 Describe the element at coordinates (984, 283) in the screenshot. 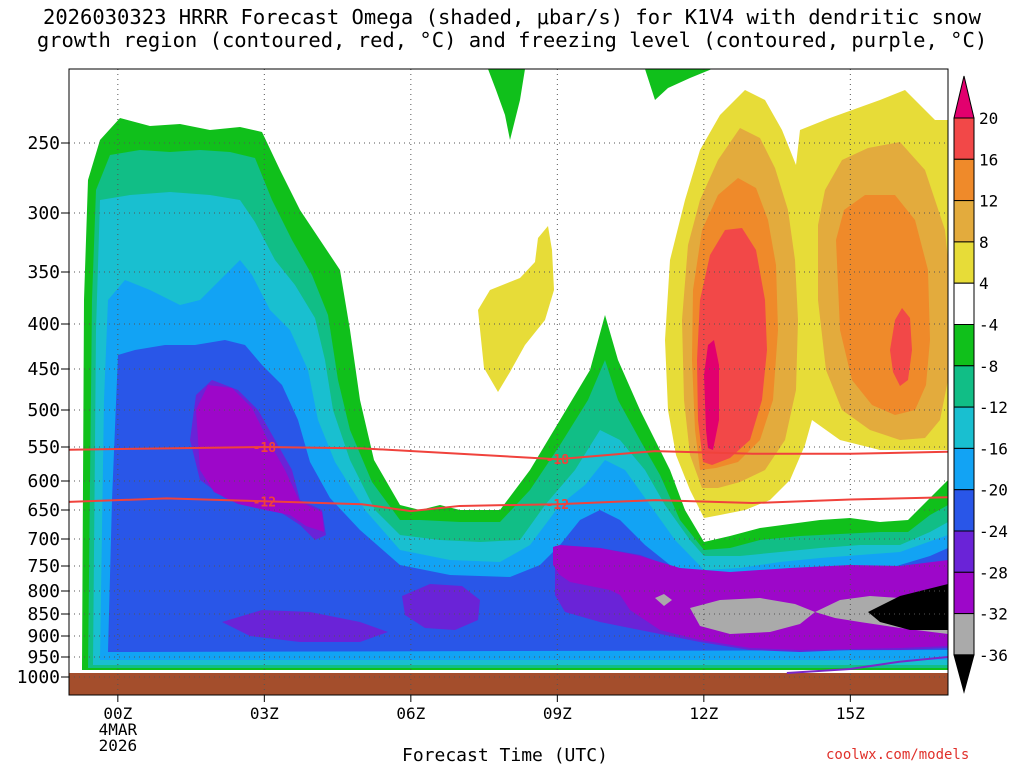

I see `colorbar-label-4: 4` at that location.